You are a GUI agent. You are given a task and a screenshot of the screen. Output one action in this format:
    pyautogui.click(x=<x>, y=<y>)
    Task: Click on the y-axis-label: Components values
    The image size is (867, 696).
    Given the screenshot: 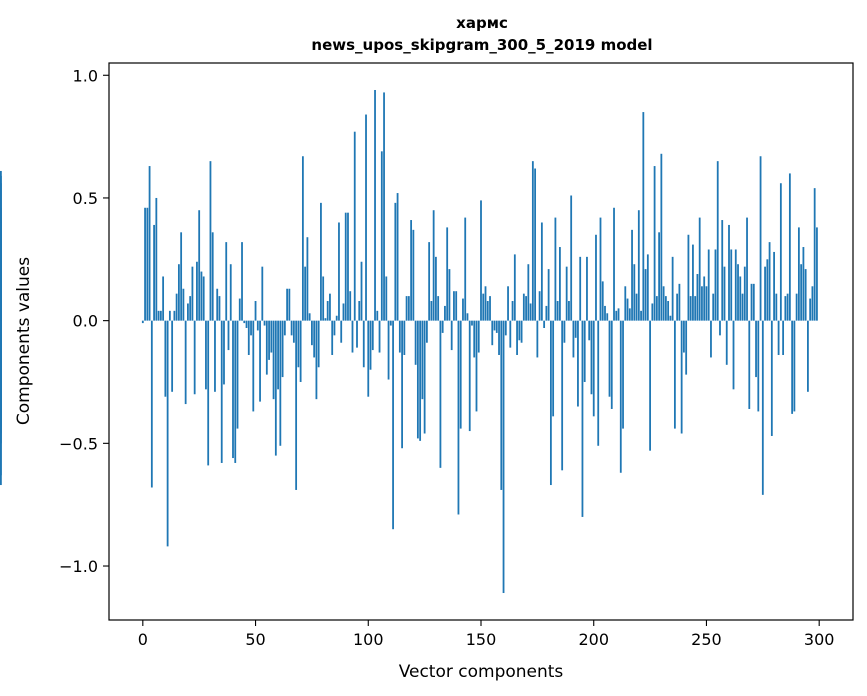 What is the action you would take?
    pyautogui.click(x=24, y=341)
    